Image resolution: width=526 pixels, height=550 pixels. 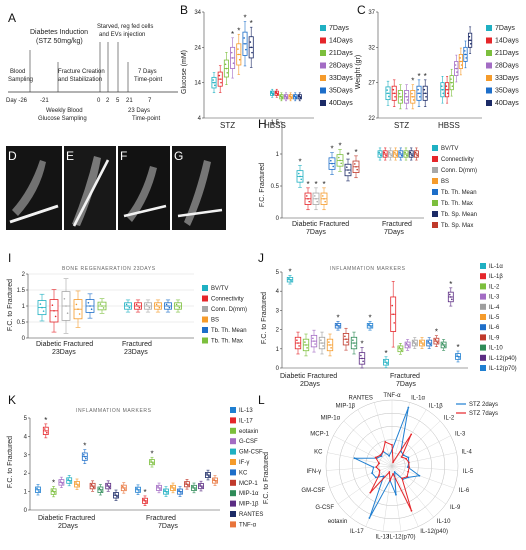 I want to click on radar-axis-label: IL-4, so click(x=467, y=453).